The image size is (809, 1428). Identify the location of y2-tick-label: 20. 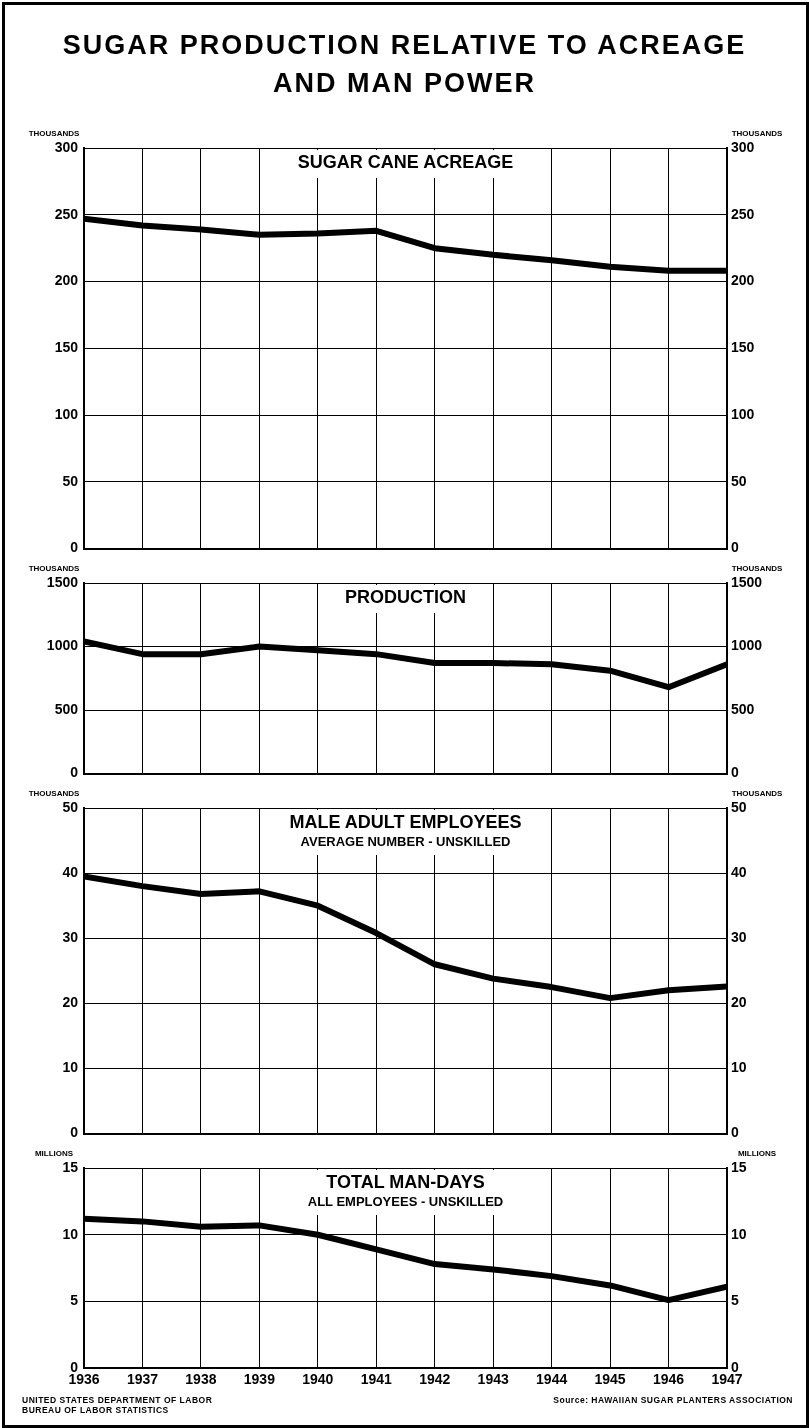
(739, 1002).